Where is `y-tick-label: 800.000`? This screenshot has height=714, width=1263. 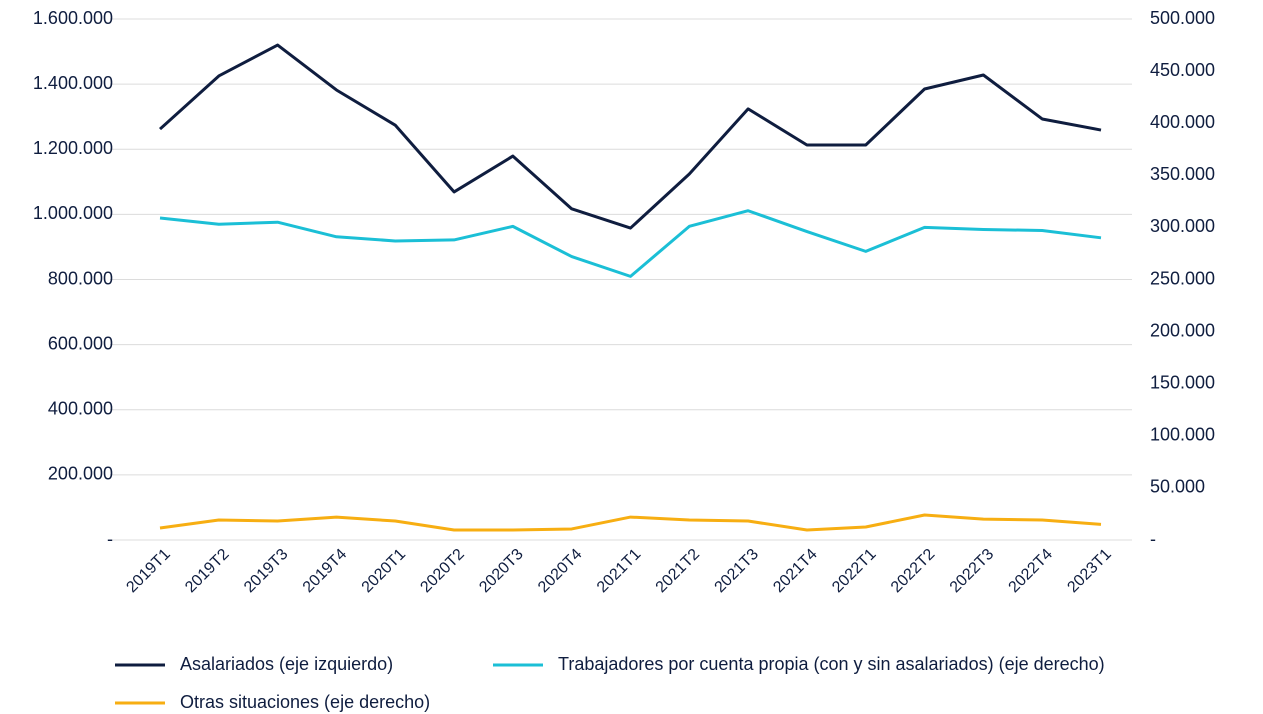
y-tick-label: 800.000 is located at coordinates (80, 278).